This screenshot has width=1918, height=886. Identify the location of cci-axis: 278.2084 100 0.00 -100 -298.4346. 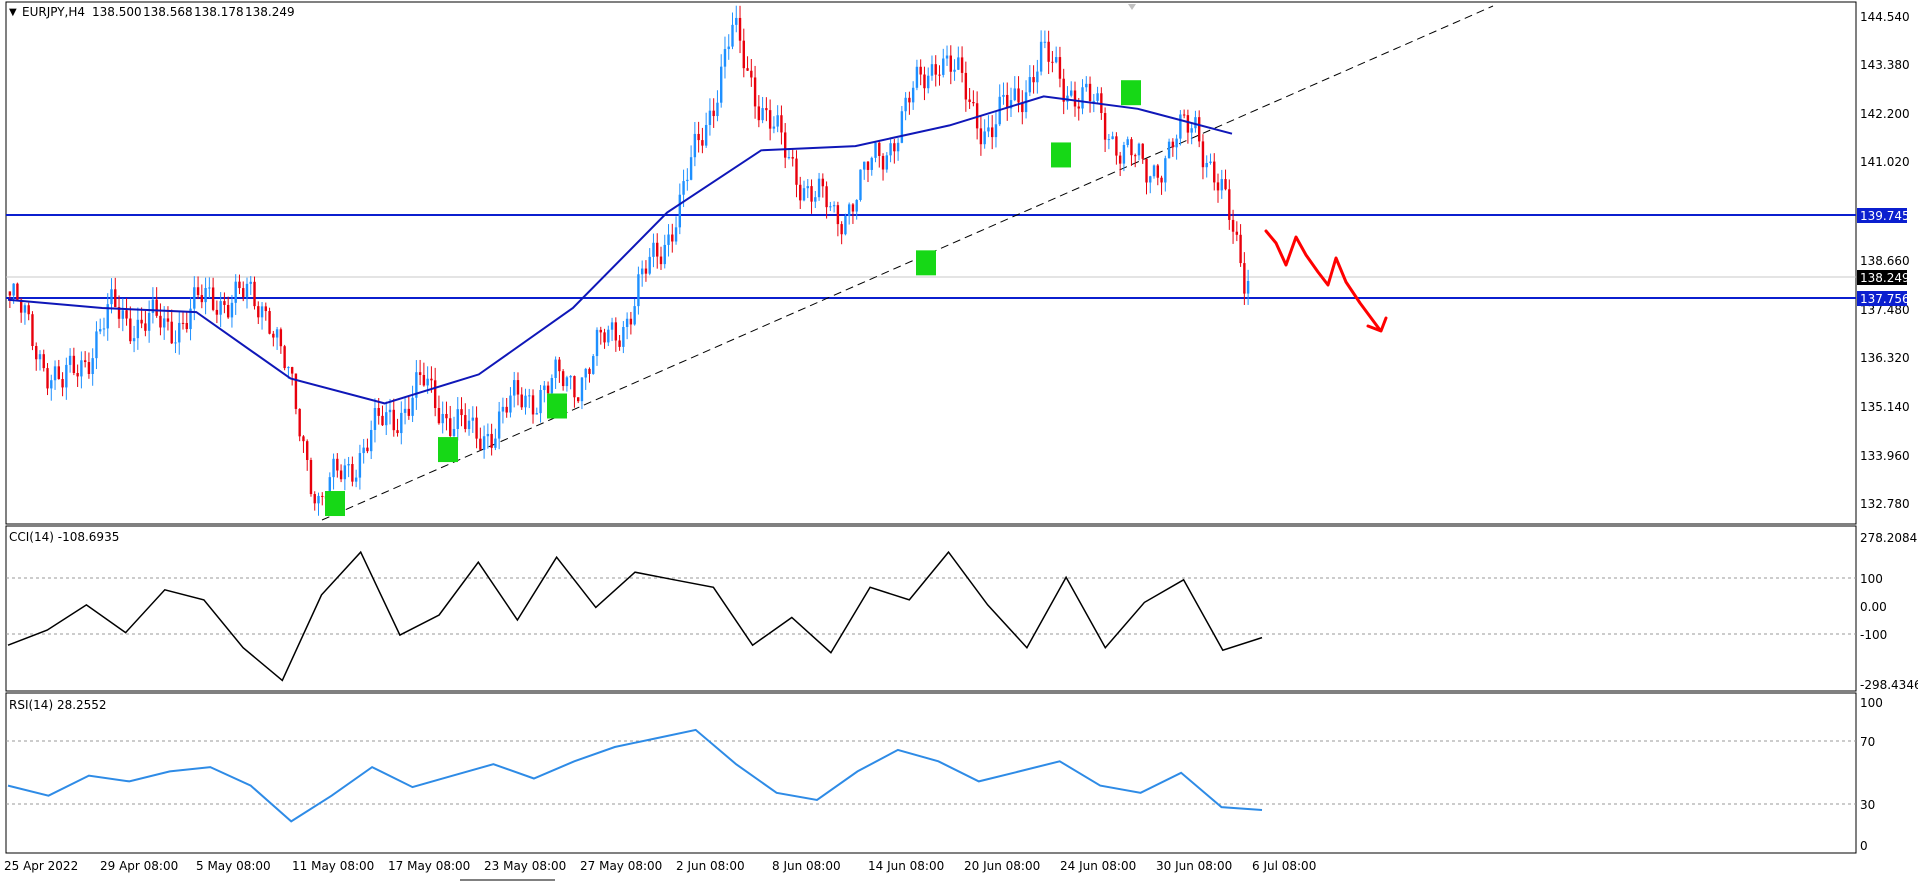
(1889, 611).